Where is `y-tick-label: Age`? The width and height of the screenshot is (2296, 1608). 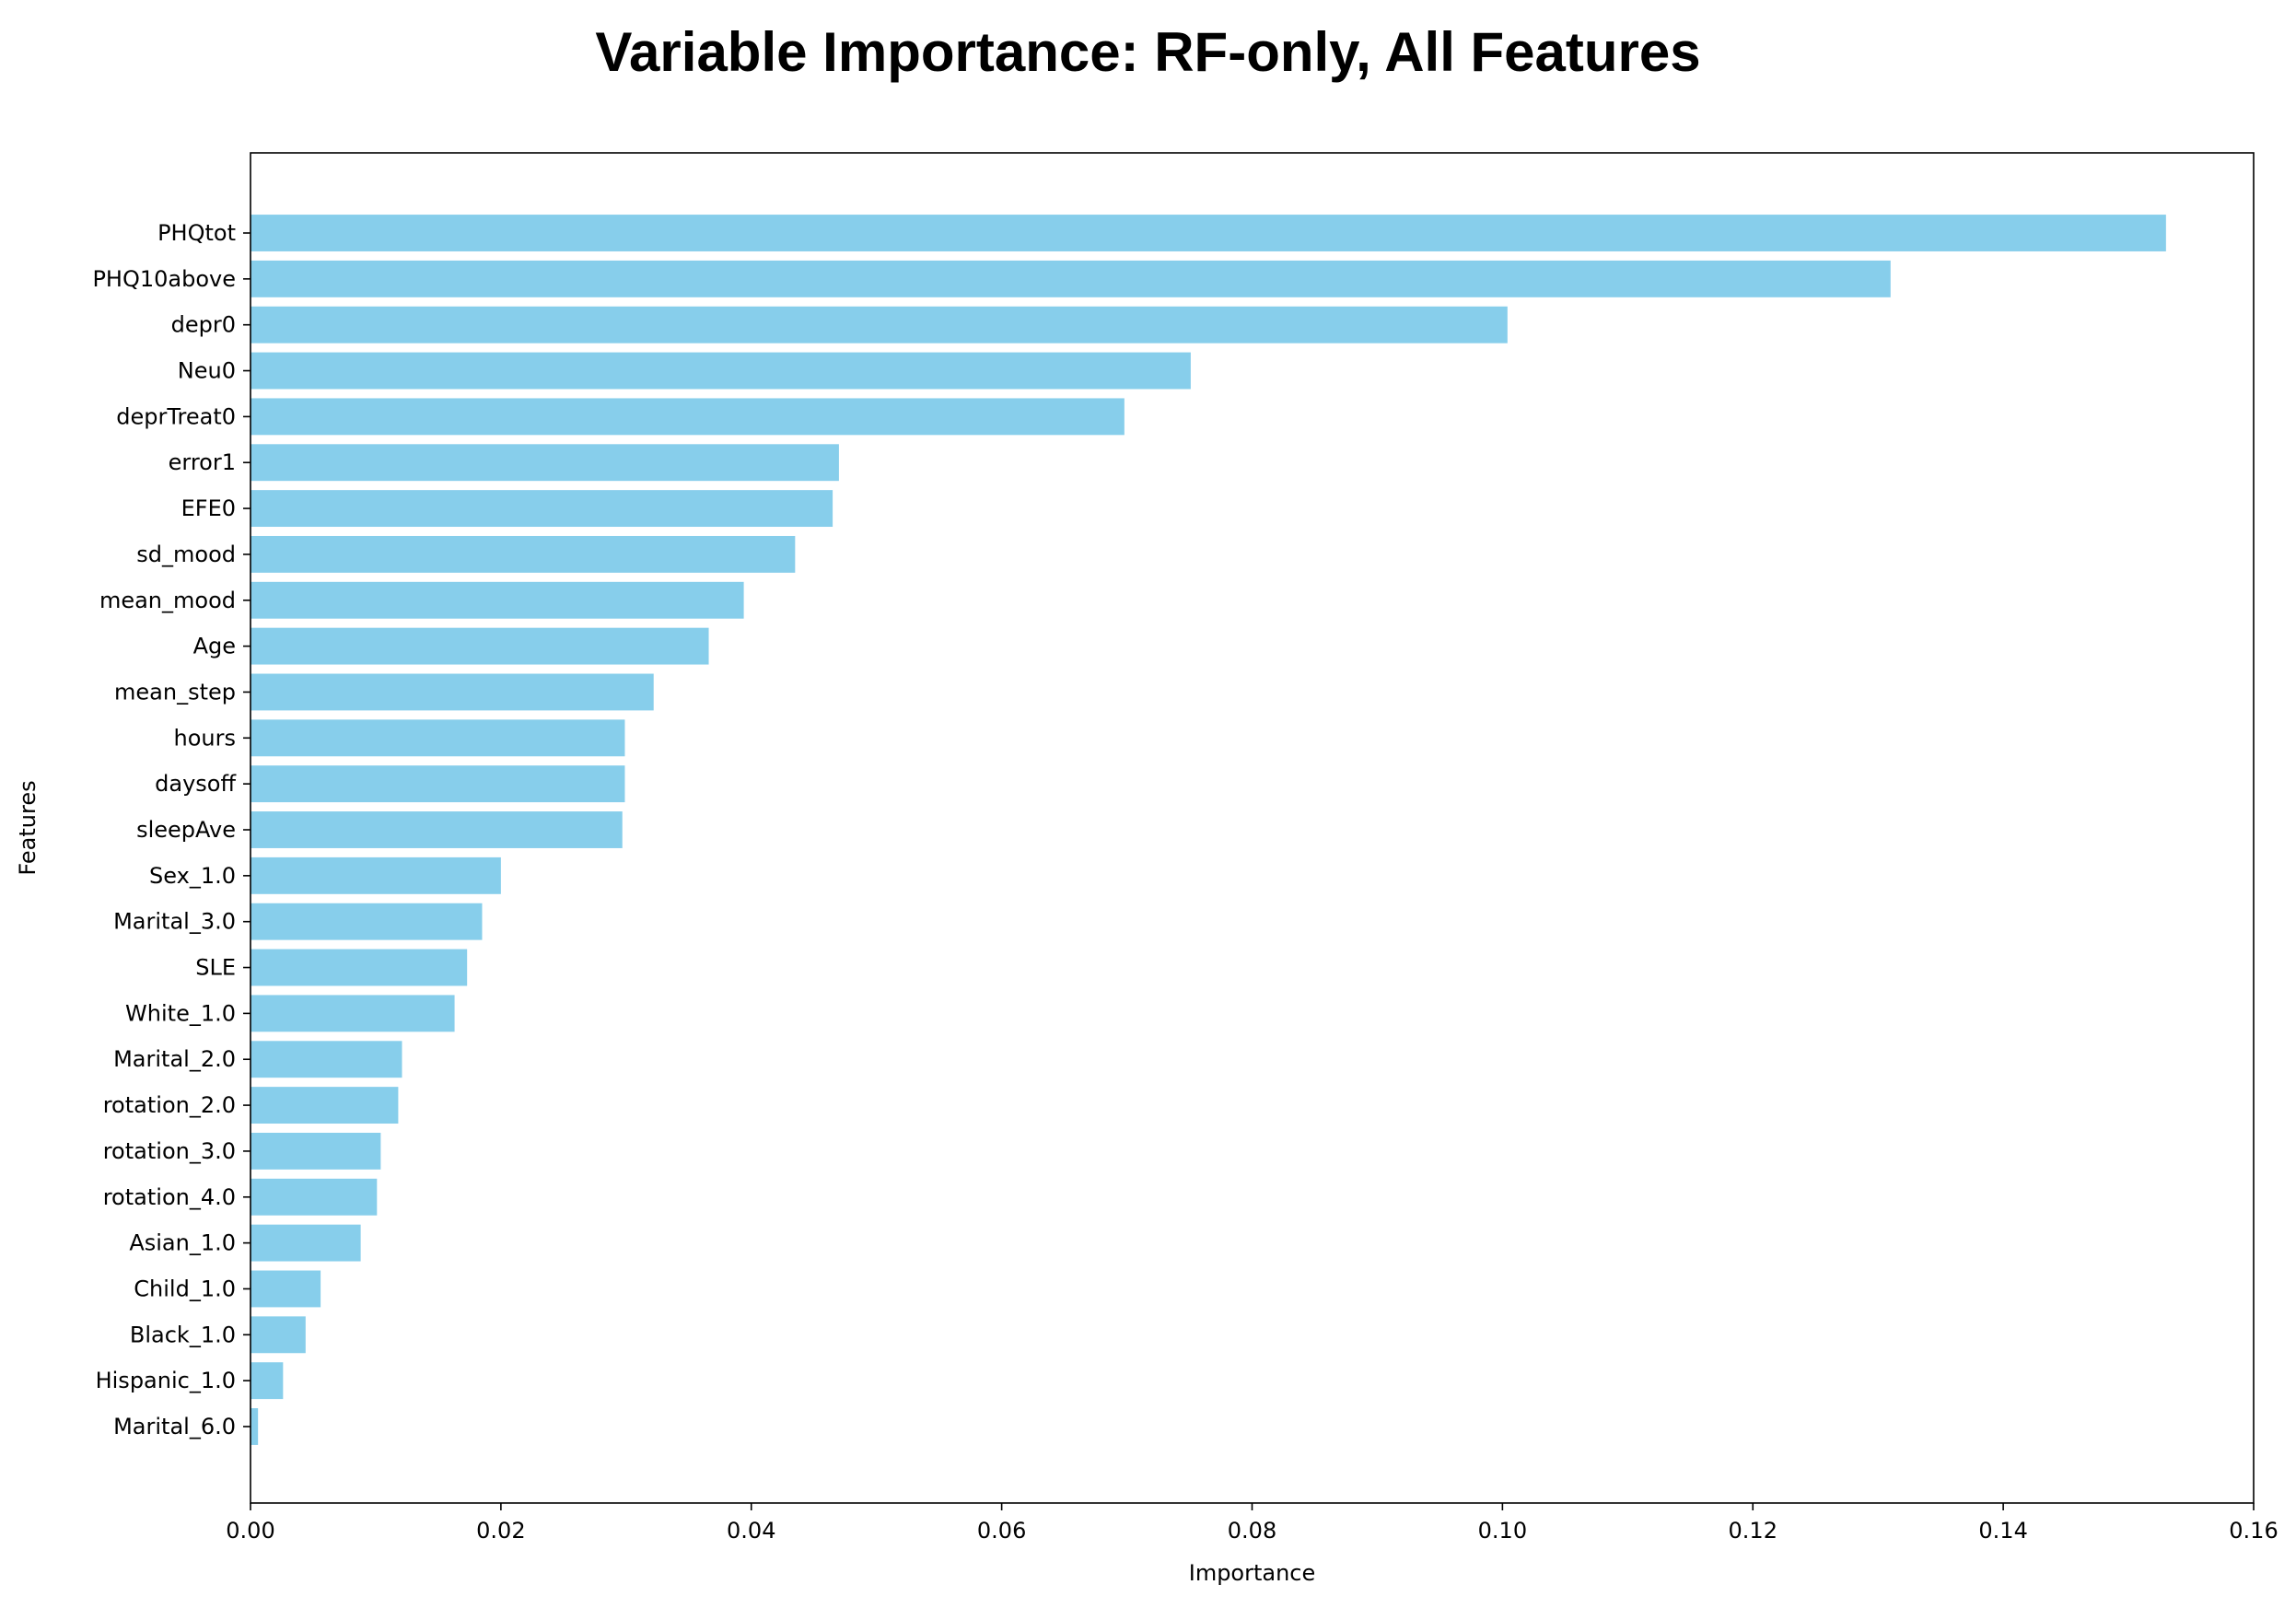 y-tick-label: Age is located at coordinates (214, 646).